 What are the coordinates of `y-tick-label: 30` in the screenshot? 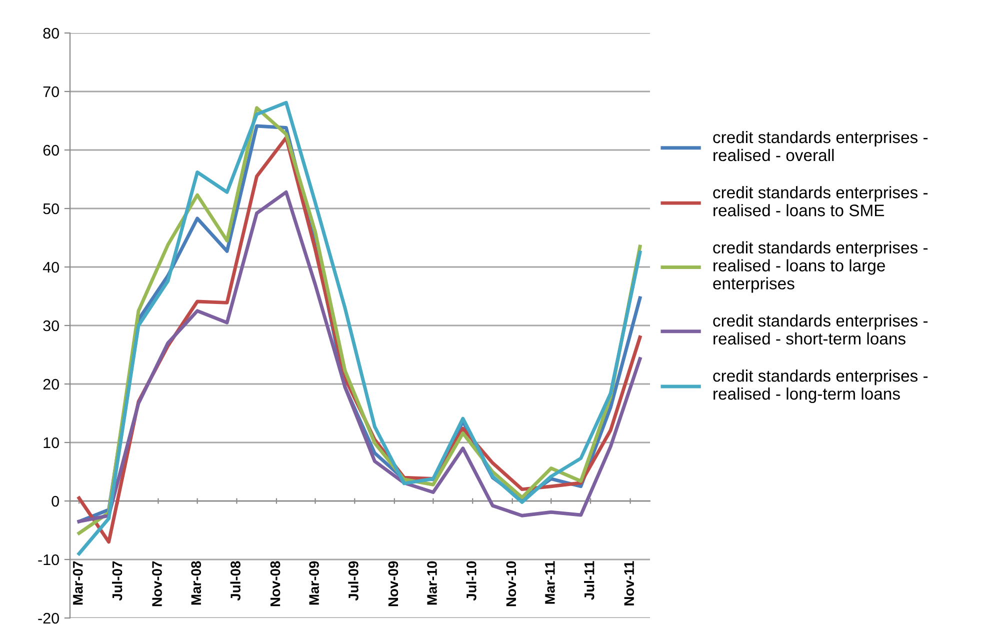 It's located at (51, 326).